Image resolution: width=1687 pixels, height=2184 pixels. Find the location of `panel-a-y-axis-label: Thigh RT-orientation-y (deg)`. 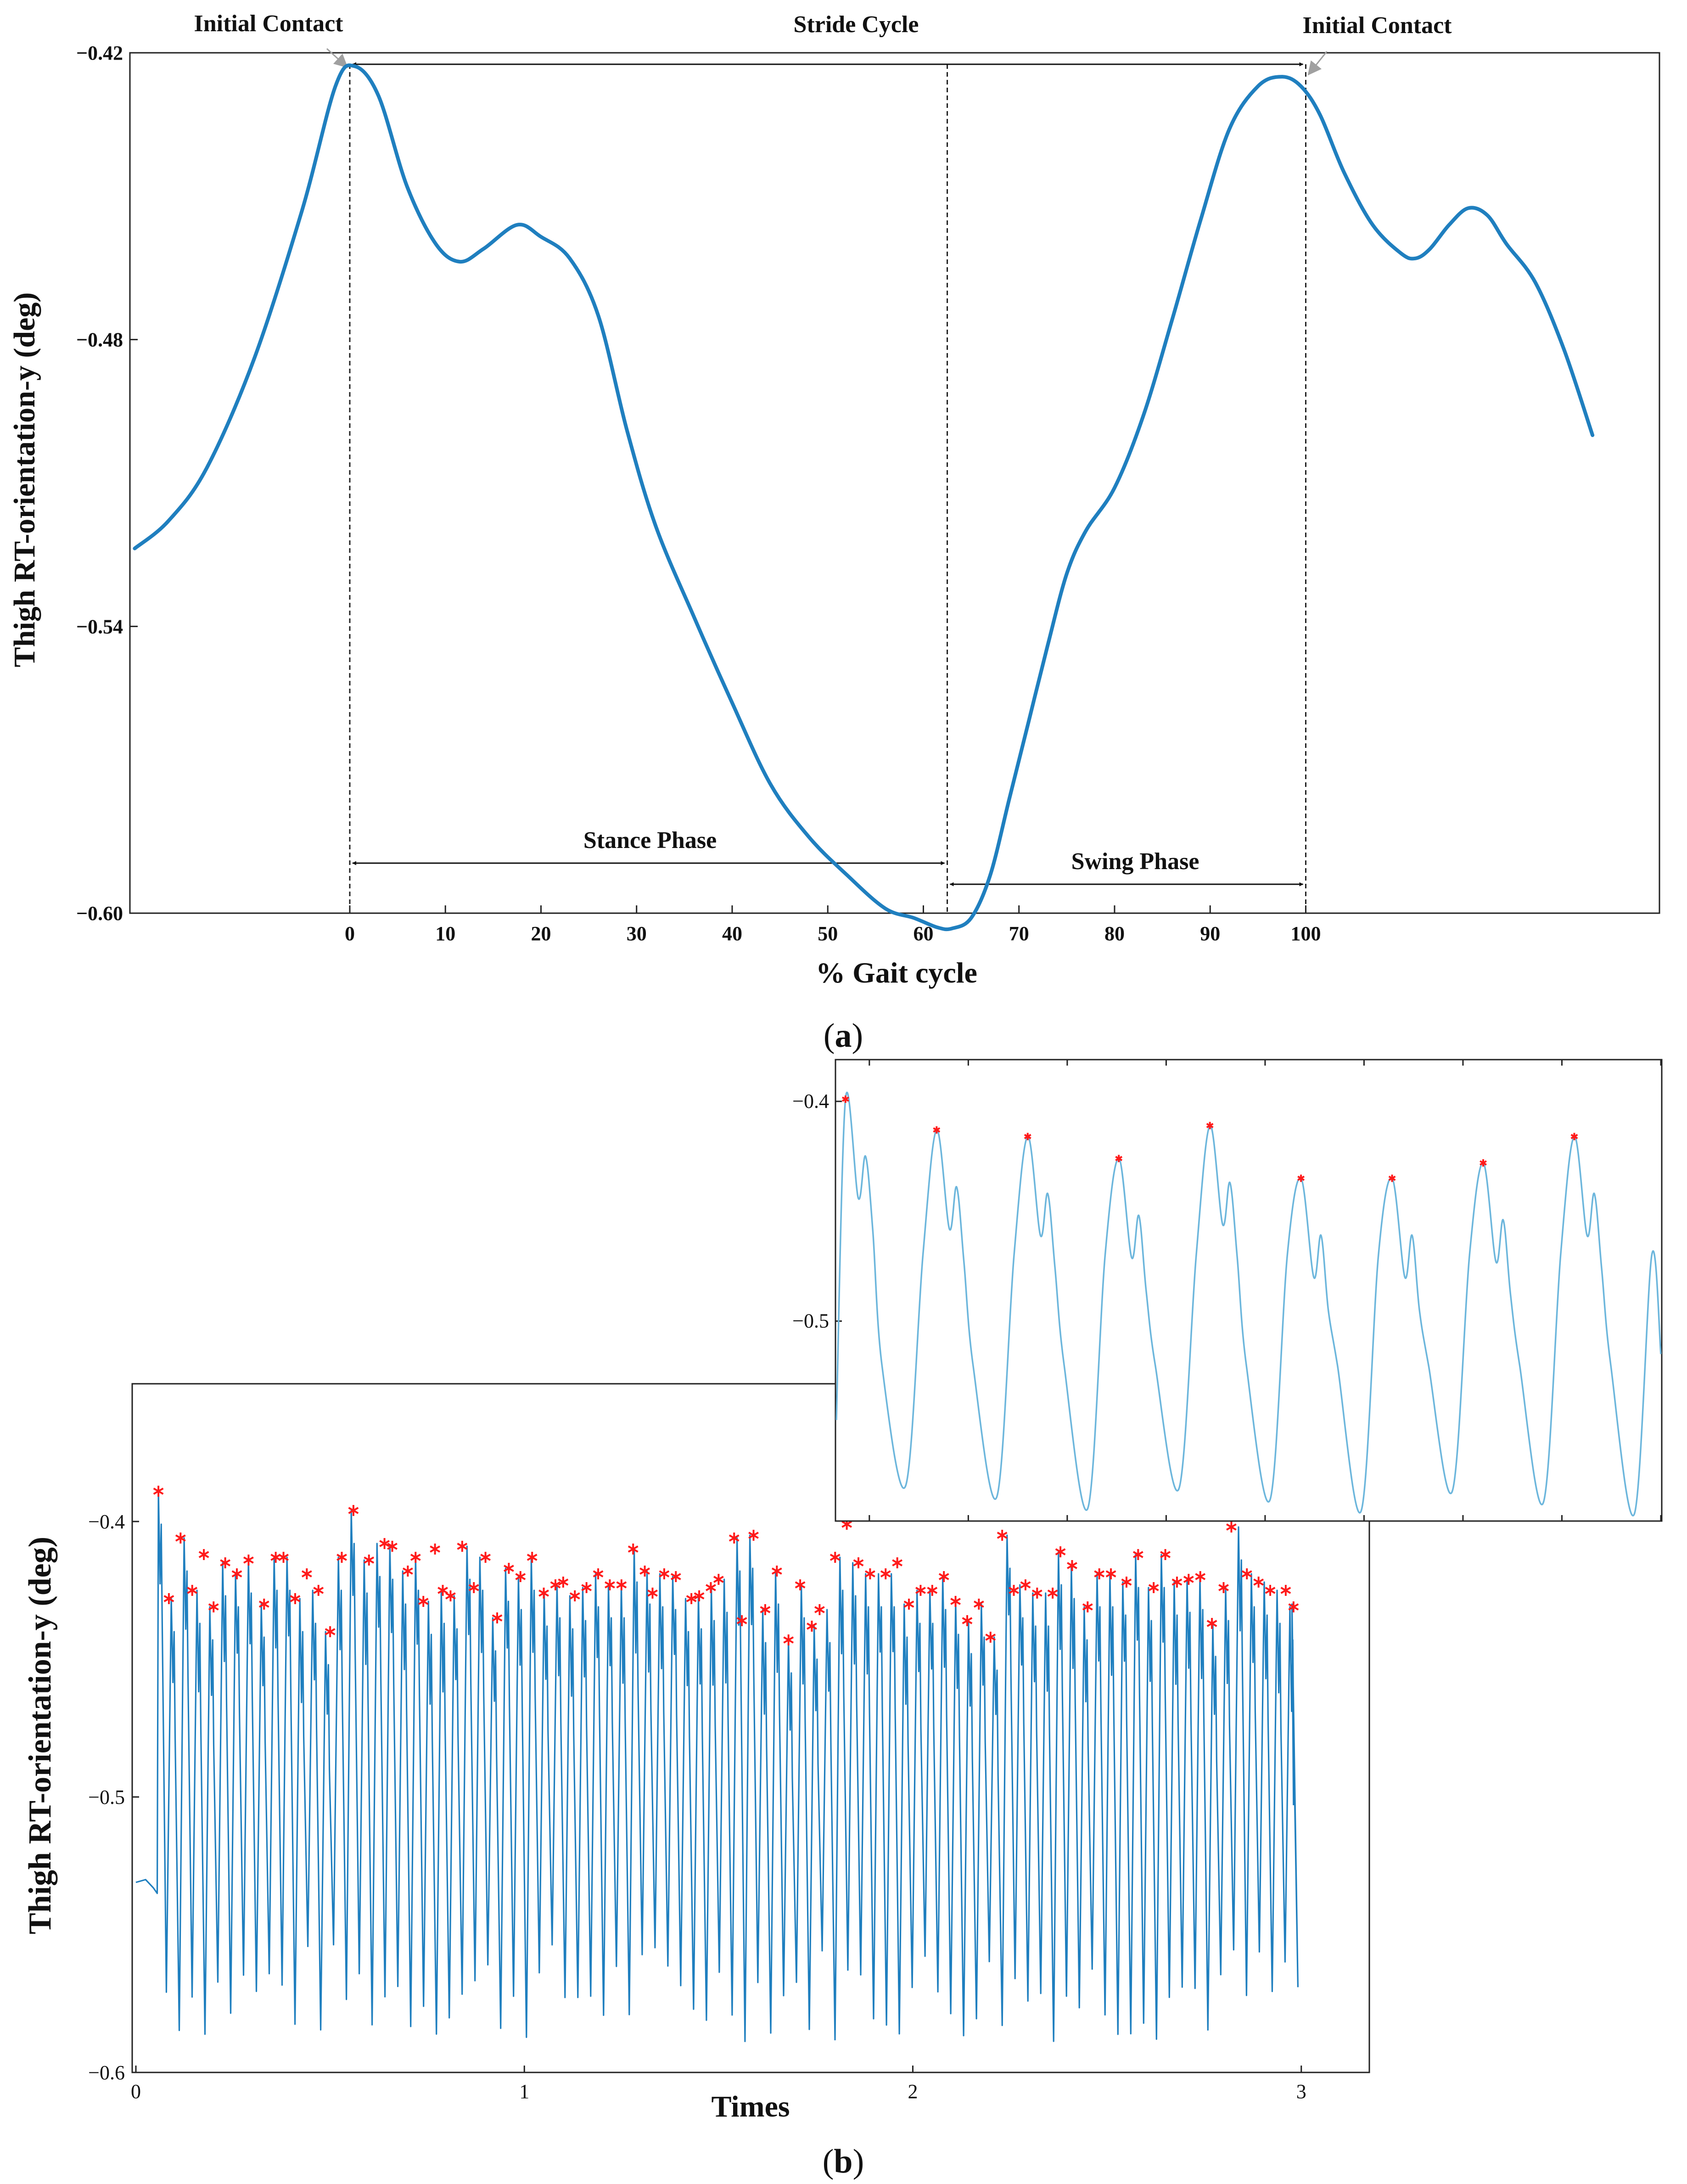

panel-a-y-axis-label: Thigh RT-orientation-y (deg) is located at coordinates (24, 480).